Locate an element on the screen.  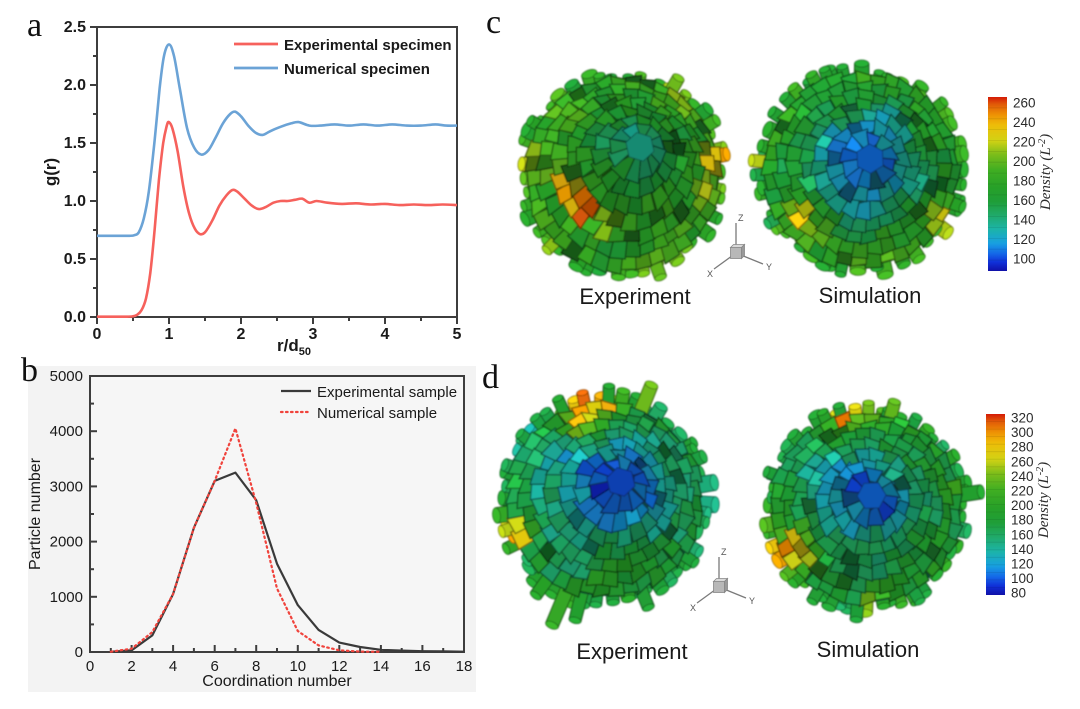
svg-text: Experimental specimen is located at coordinates (368, 45).